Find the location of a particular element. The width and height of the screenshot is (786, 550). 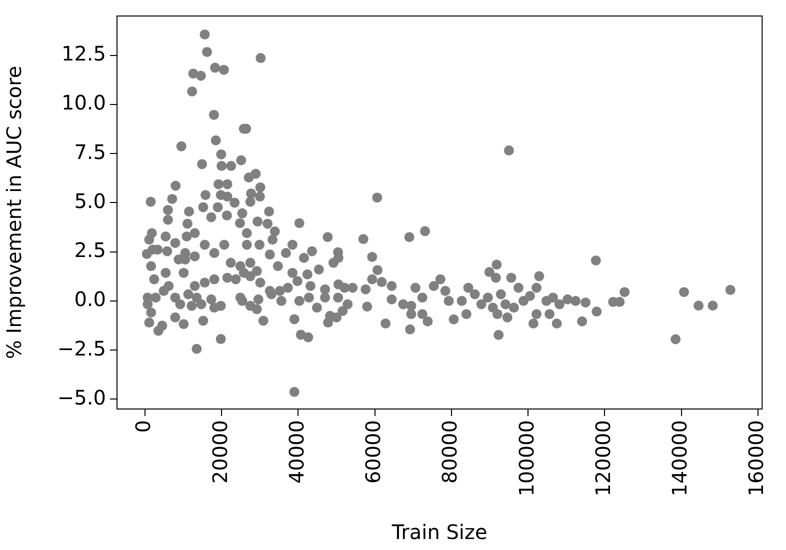

x-axis-title: Train Size is located at coordinates (439, 532).